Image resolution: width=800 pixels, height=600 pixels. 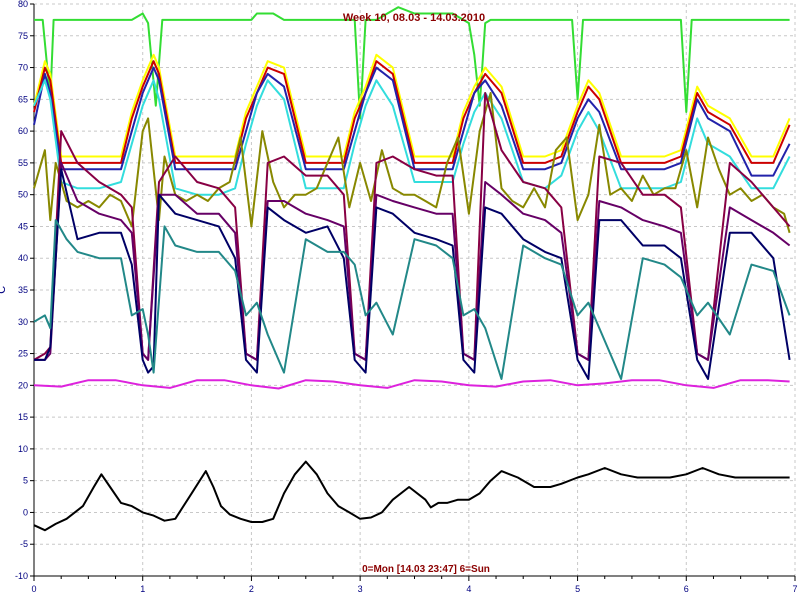 What do you see at coordinates (23, 290) in the screenshot?
I see `y-tick-label: 35` at bounding box center [23, 290].